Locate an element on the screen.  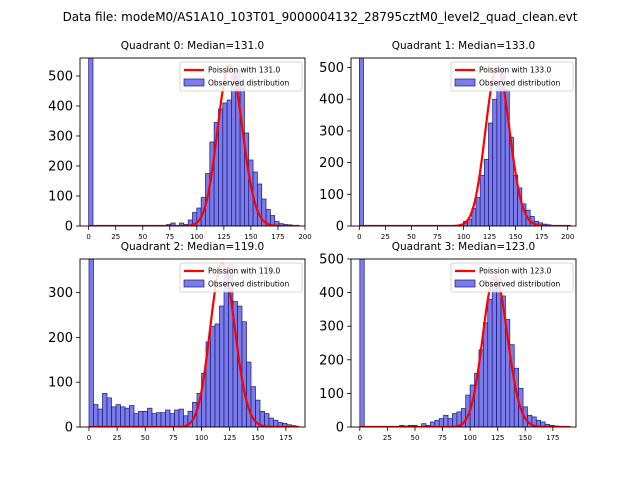
legend-poisson-label: Poission with 119.0 is located at coordinates (244, 271).